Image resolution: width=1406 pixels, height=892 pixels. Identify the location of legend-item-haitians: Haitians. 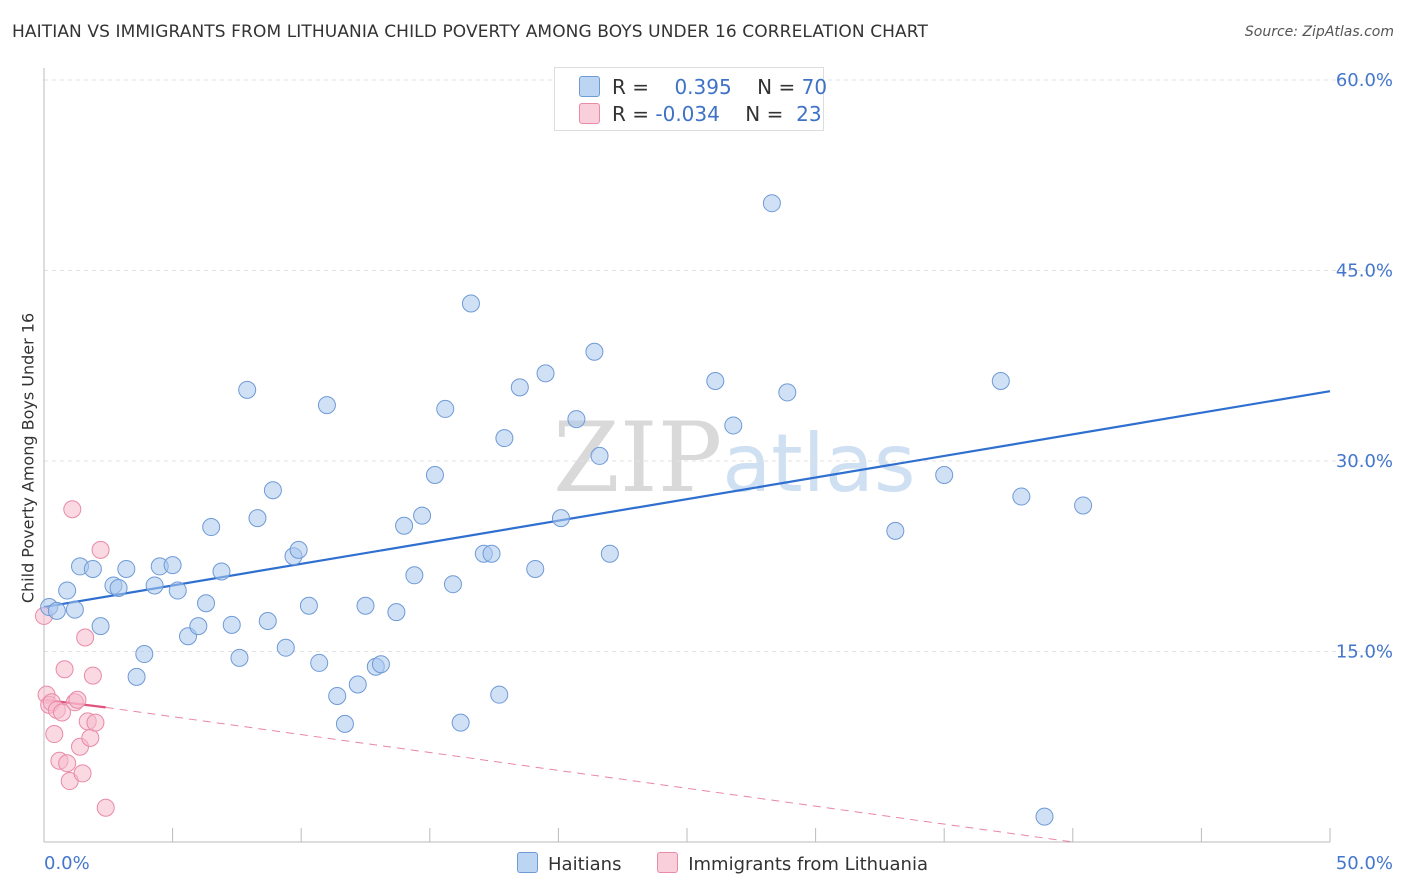
(569, 863).